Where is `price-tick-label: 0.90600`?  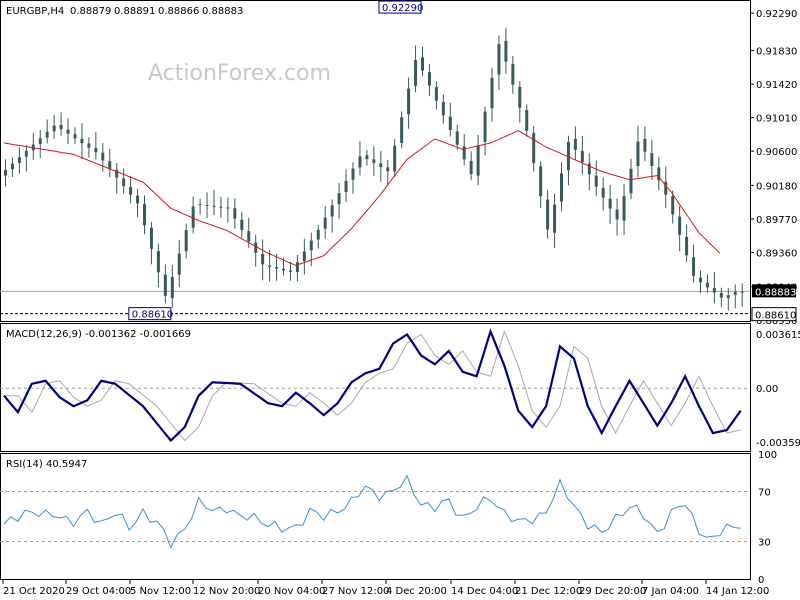
price-tick-label: 0.90600 is located at coordinates (776, 152).